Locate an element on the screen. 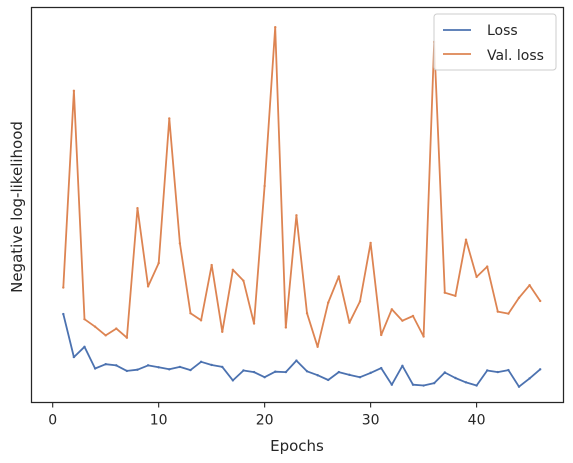  x-axis-label: Epochs is located at coordinates (297, 446).